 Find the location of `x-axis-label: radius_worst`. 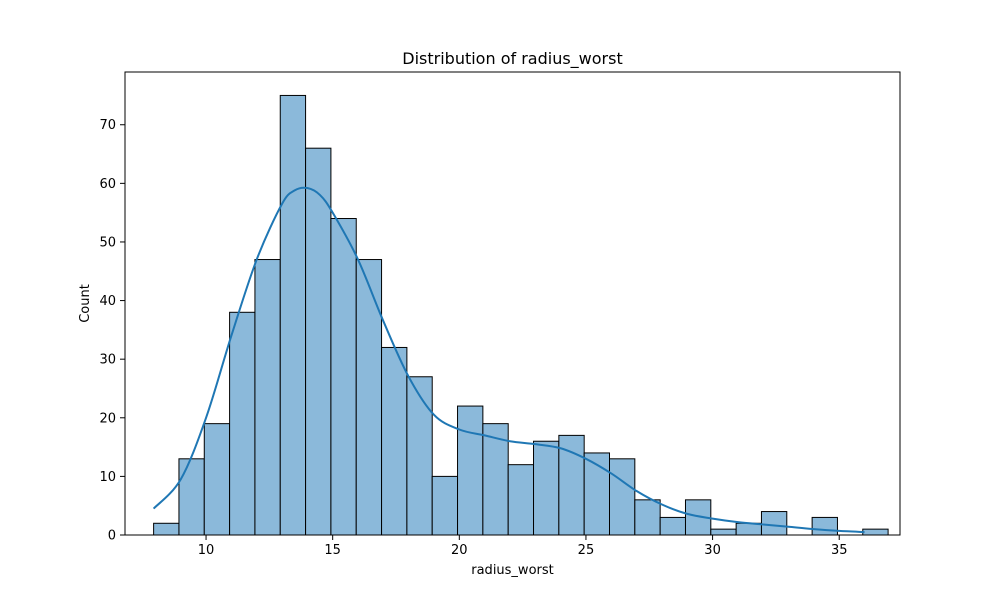

x-axis-label: radius_worst is located at coordinates (512, 570).